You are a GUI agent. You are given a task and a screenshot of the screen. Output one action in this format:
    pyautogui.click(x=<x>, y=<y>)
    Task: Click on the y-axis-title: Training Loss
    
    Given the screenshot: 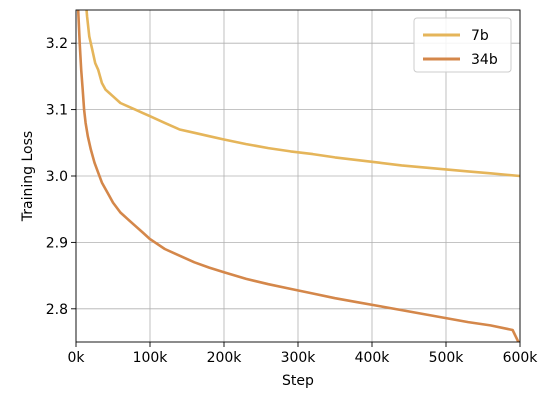 What is the action you would take?
    pyautogui.click(x=28, y=176)
    